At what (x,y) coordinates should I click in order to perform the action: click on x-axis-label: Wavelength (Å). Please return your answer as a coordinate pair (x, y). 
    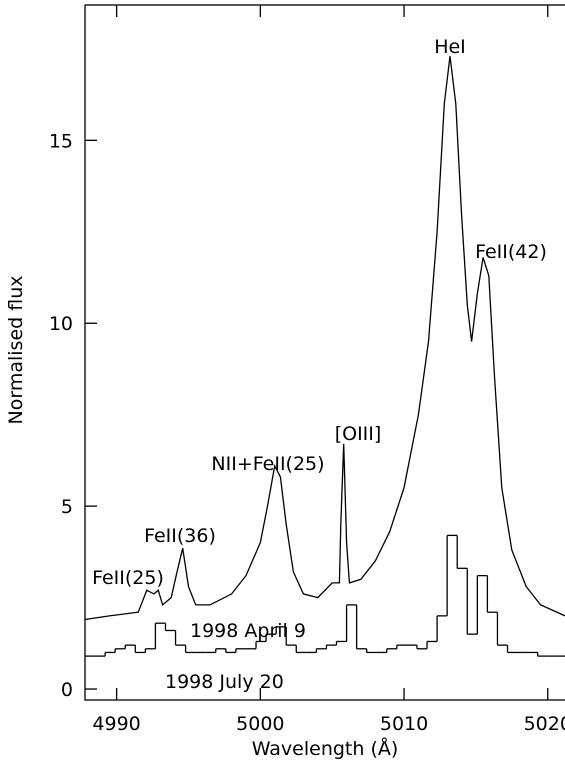
    Looking at the image, I should click on (325, 748).